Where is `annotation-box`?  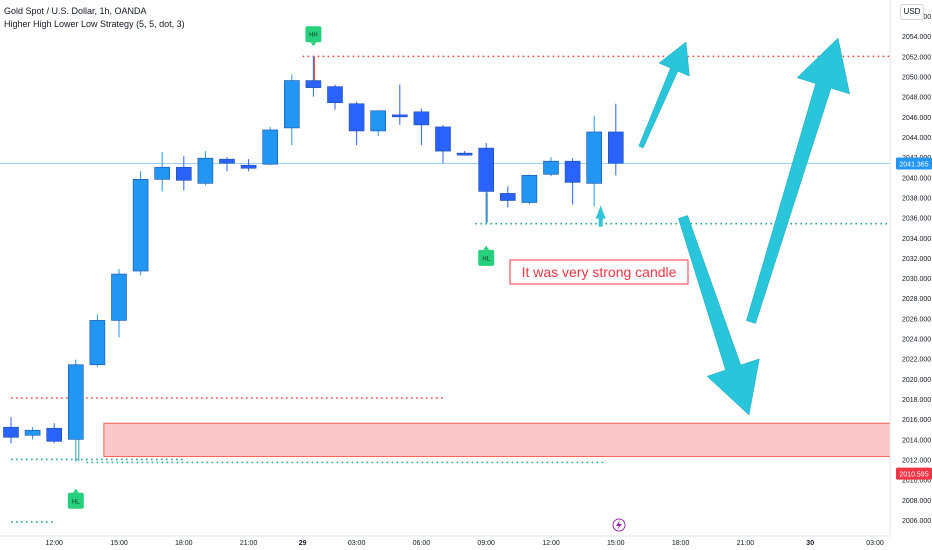
annotation-box is located at coordinates (599, 272).